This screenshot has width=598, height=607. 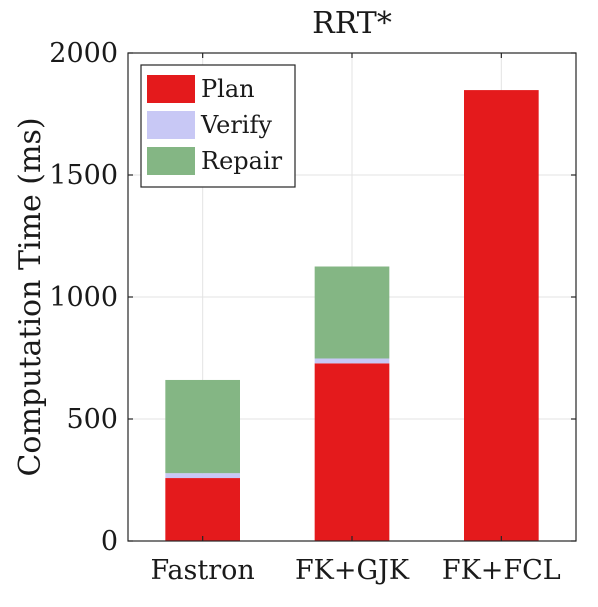 I want to click on y-tick-label: 0, so click(x=109, y=541).